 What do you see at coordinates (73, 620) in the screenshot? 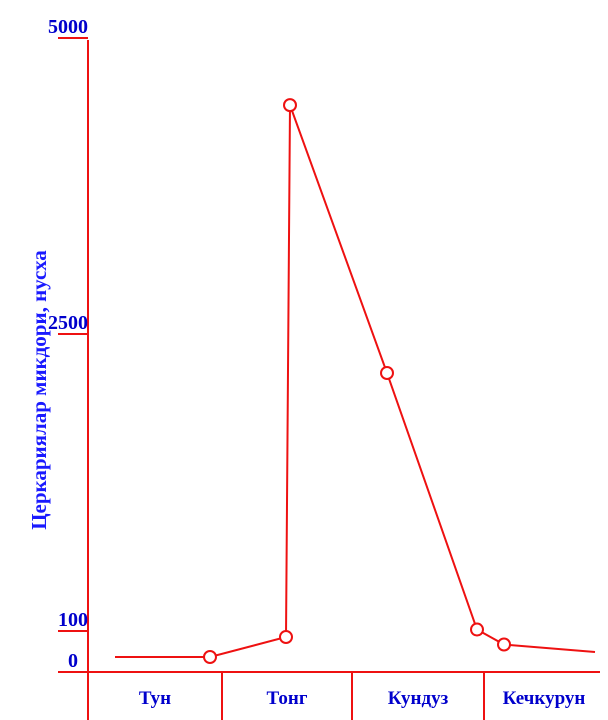
I see `y-tick-label: 100` at bounding box center [73, 620].